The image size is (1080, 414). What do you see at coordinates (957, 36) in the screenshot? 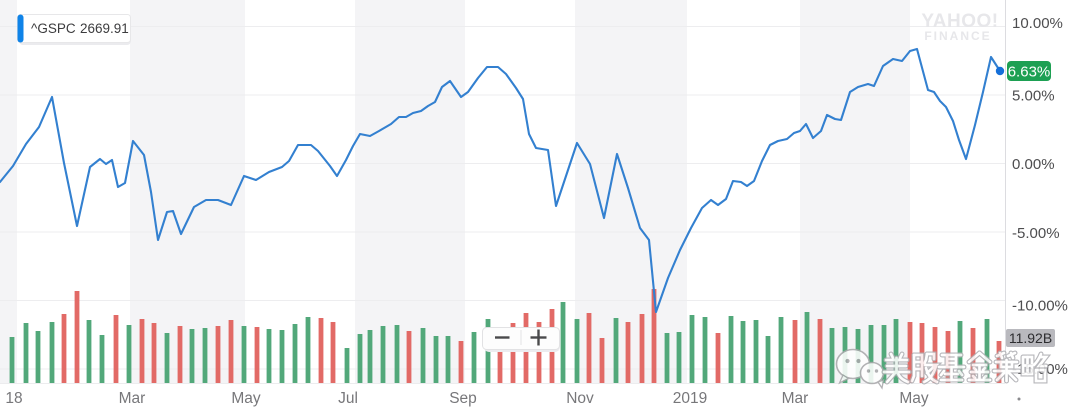
I see `svg-text: FINANCE` at bounding box center [957, 36].